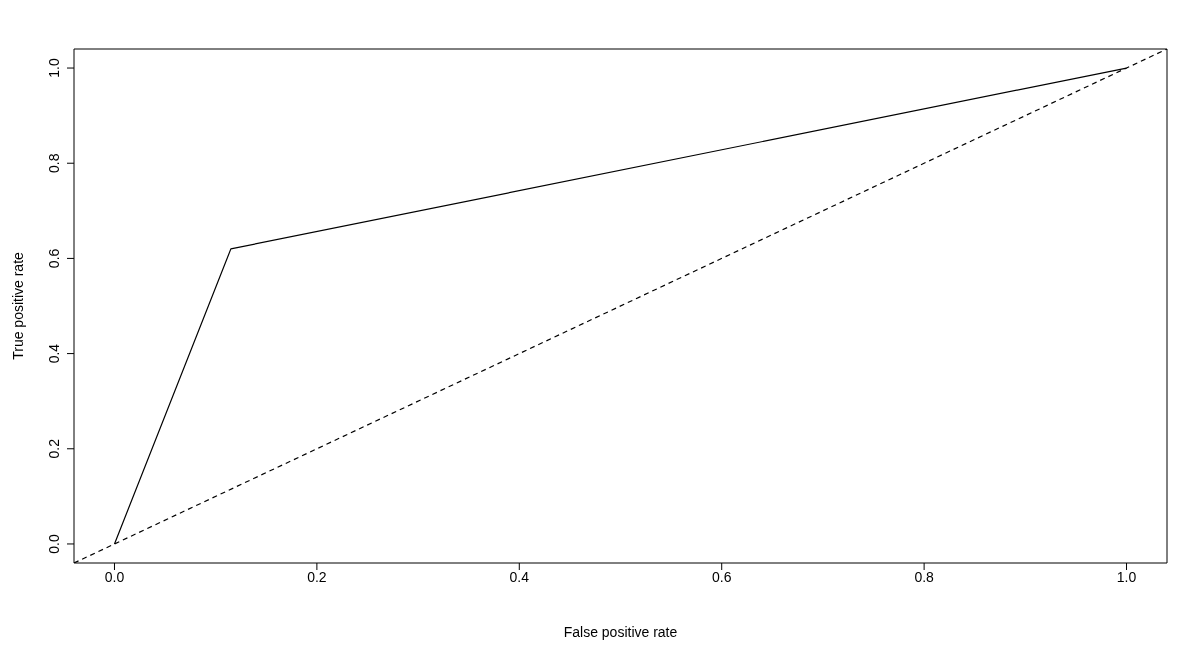 This screenshot has width=1186, height=649. I want to click on x-tick-label: 0.6, so click(721, 576).